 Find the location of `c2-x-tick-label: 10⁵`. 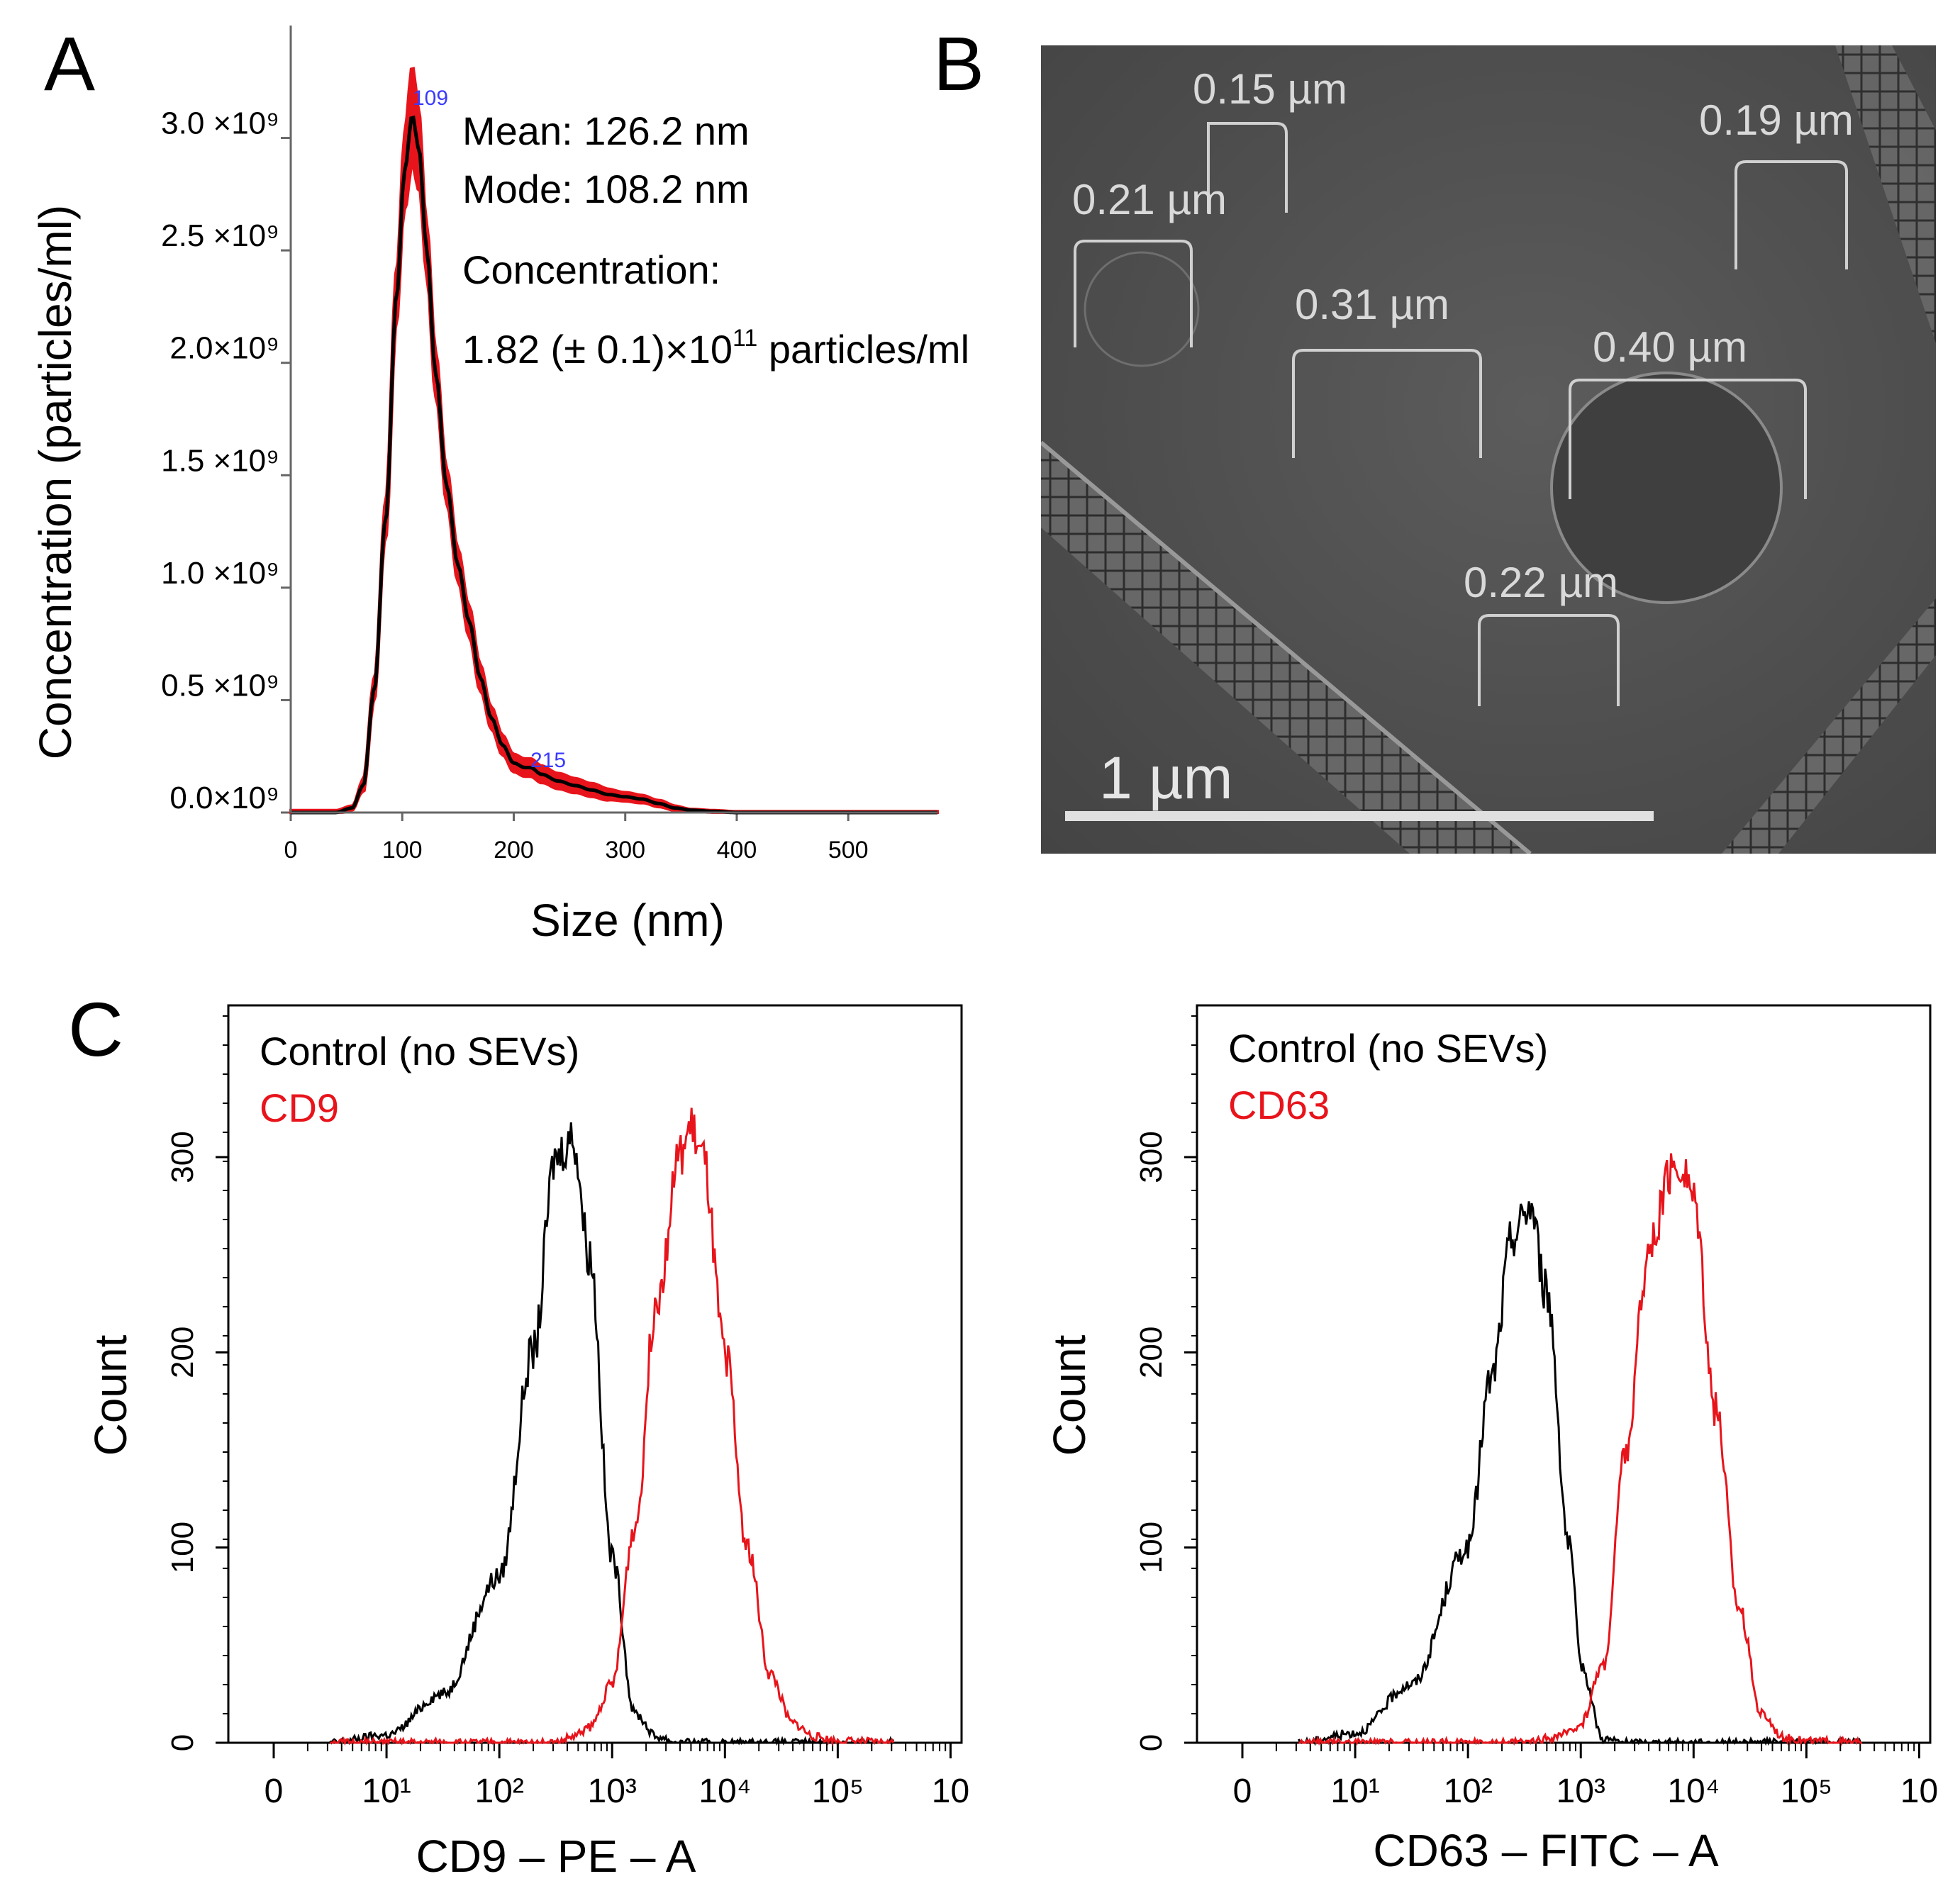

c2-x-tick-label: 10⁵ is located at coordinates (1806, 1791).